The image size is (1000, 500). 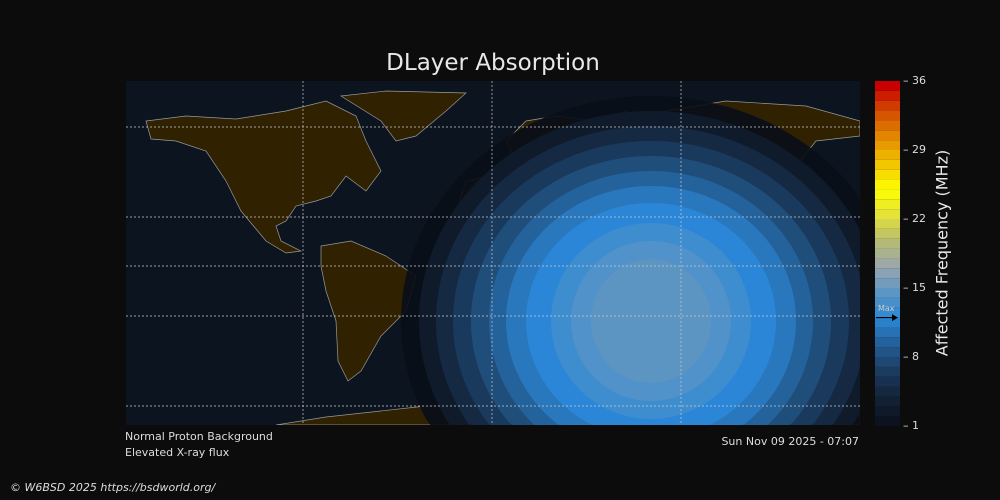 I want to click on colorbar-tick: – 1, so click(x=911, y=425).